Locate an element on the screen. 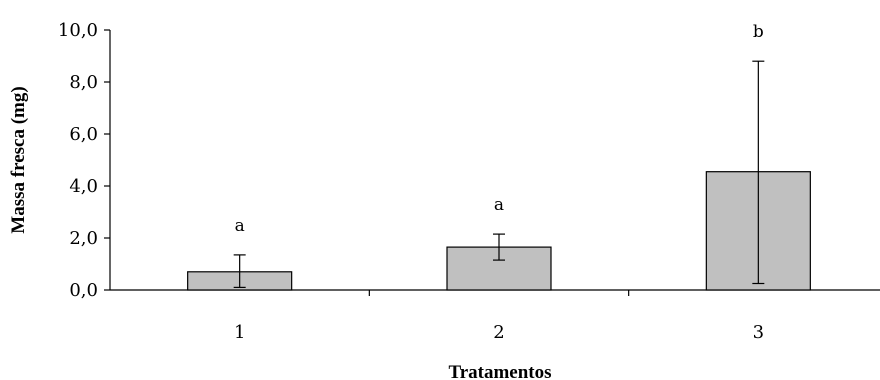 The height and width of the screenshot is (380, 880). y-tick-label: 6,0 is located at coordinates (83, 134).